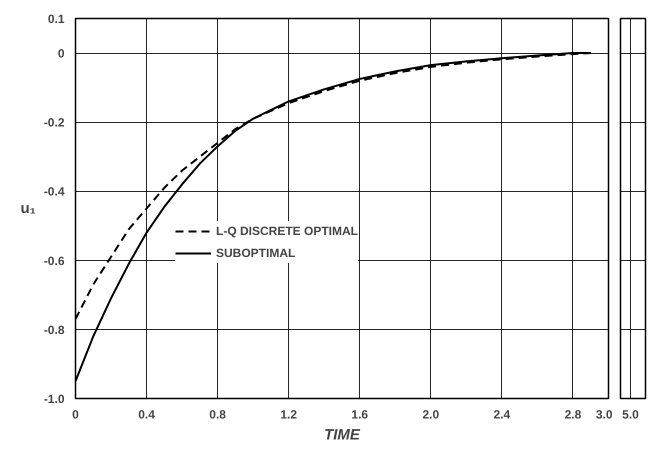 The height and width of the screenshot is (459, 658). What do you see at coordinates (54, 191) in the screenshot?
I see `y-tick-label: -0.4` at bounding box center [54, 191].